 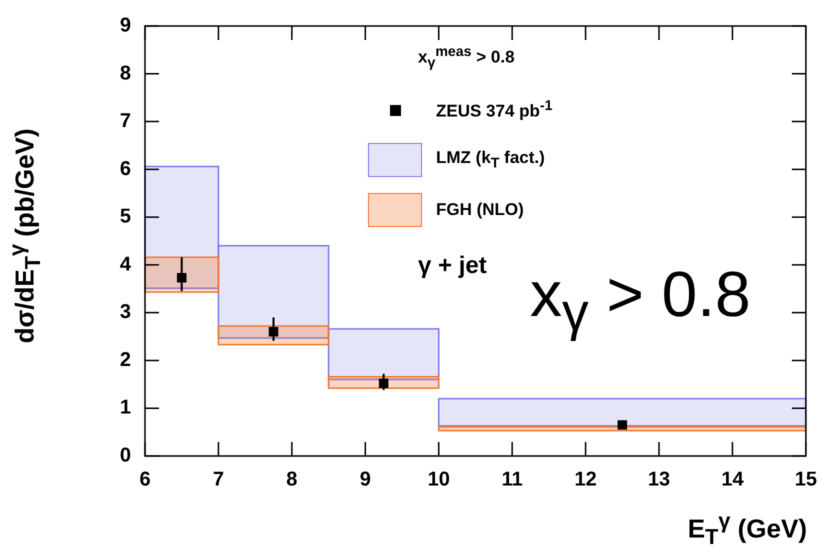 What do you see at coordinates (125, 169) in the screenshot?
I see `y-tick-label: 6` at bounding box center [125, 169].